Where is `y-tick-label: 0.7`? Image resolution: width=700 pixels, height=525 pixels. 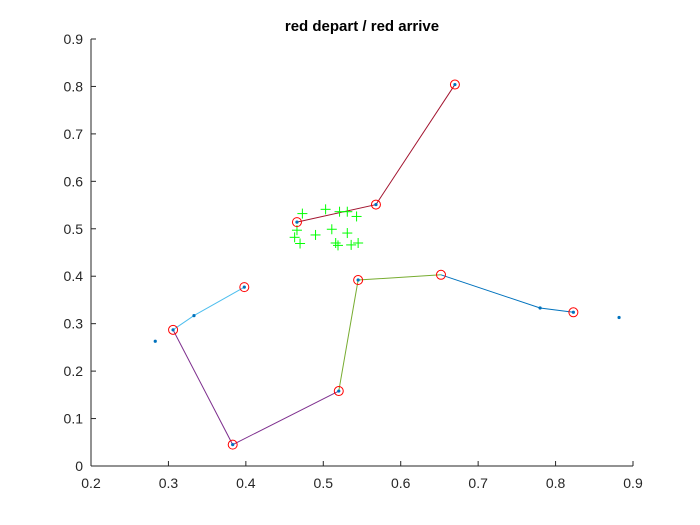
y-tick-label: 0.7 is located at coordinates (74, 134).